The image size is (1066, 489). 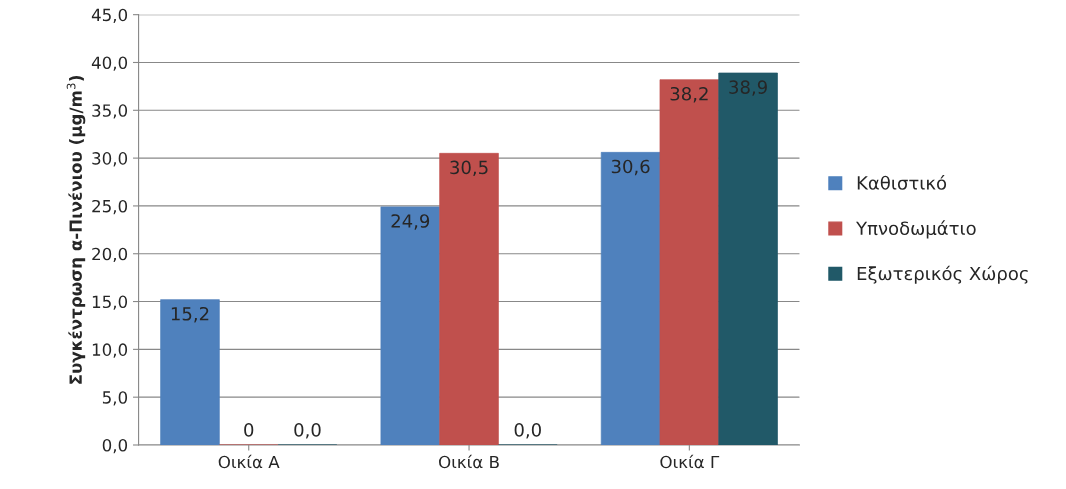 What do you see at coordinates (916, 229) in the screenshot?
I see `legend-label: Υπνοδωμάτιο` at bounding box center [916, 229].